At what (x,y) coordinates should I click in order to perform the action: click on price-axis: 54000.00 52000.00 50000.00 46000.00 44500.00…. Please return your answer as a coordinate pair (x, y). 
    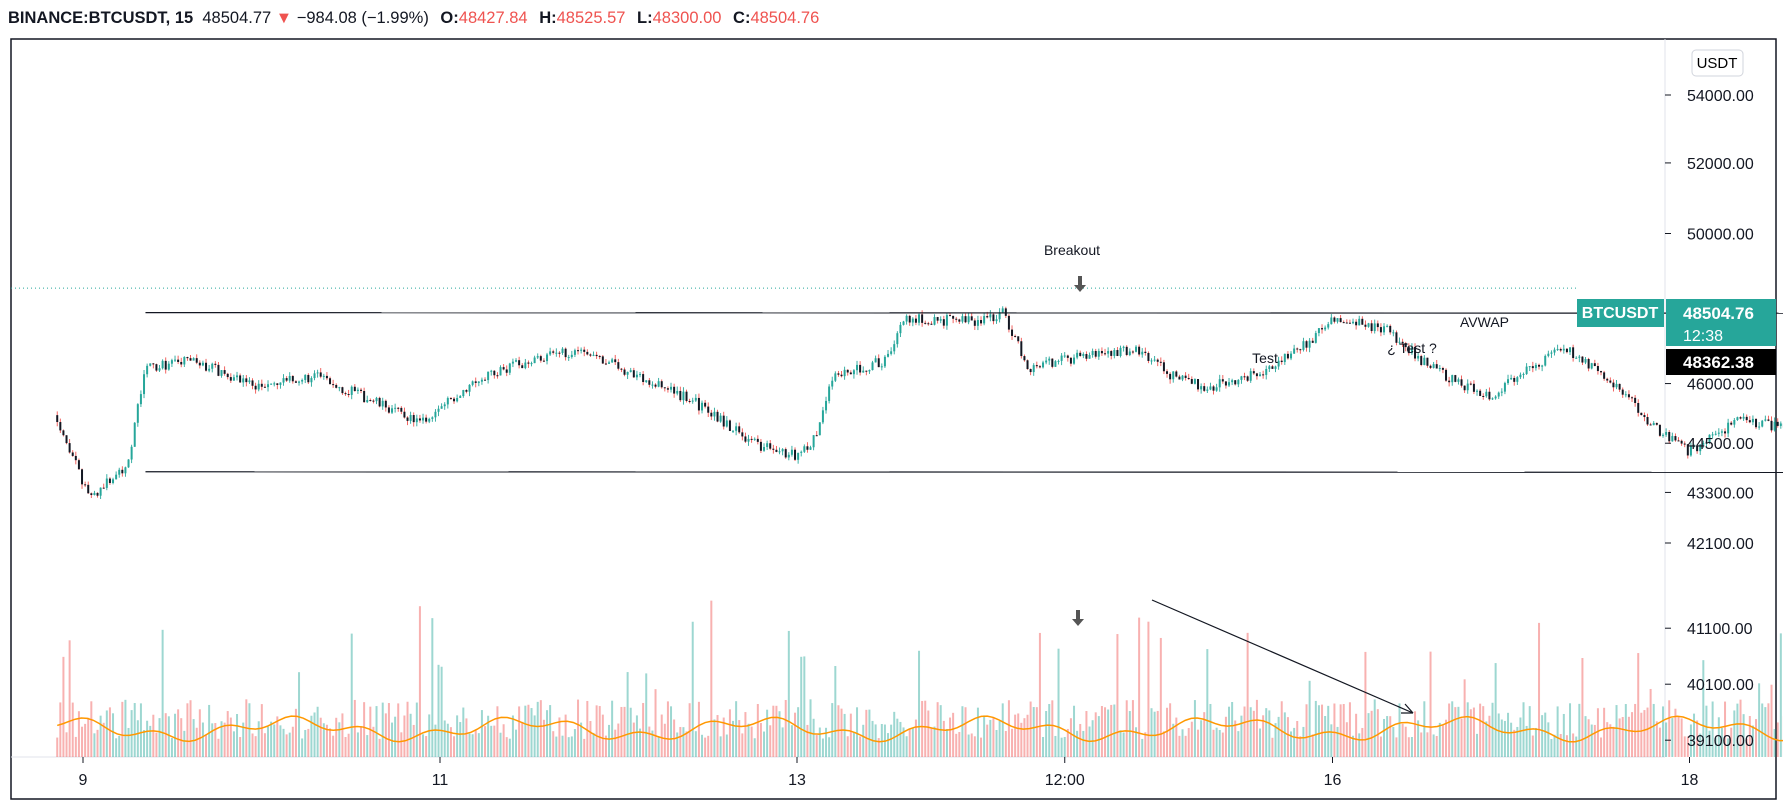
    Looking at the image, I should click on (1709, 419).